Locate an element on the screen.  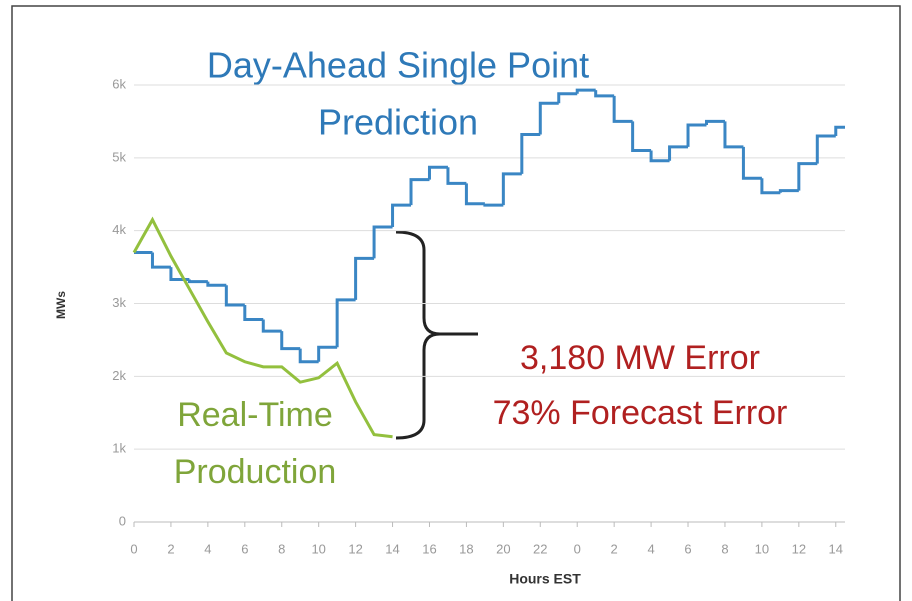
brace is located at coordinates (436, 335).